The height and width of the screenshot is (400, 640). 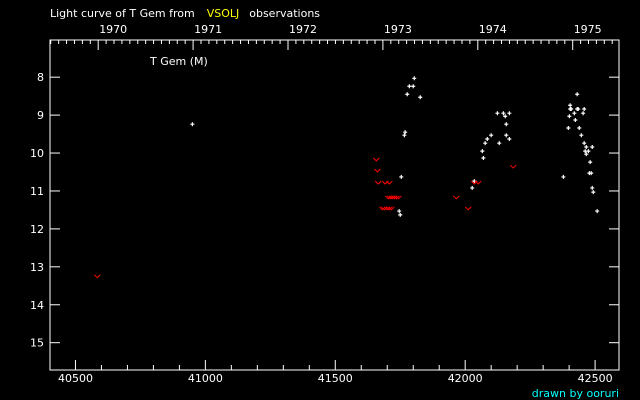 I want to click on x-tick-label: 41000, so click(x=205, y=378).